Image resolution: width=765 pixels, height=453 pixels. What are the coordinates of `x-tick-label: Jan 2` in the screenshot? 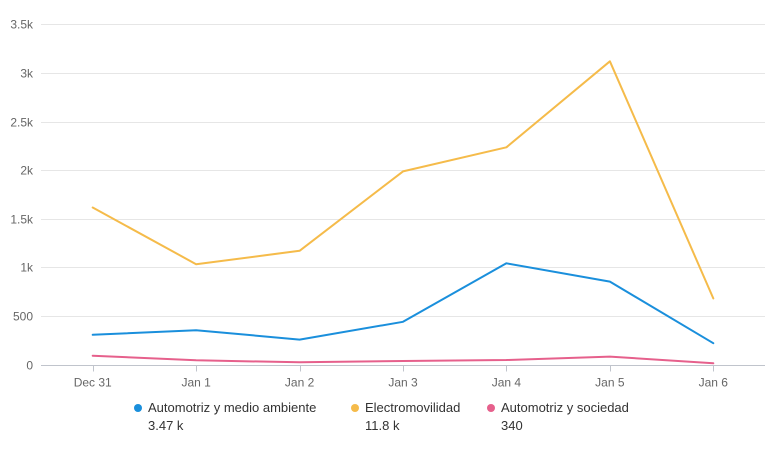 It's located at (300, 383).